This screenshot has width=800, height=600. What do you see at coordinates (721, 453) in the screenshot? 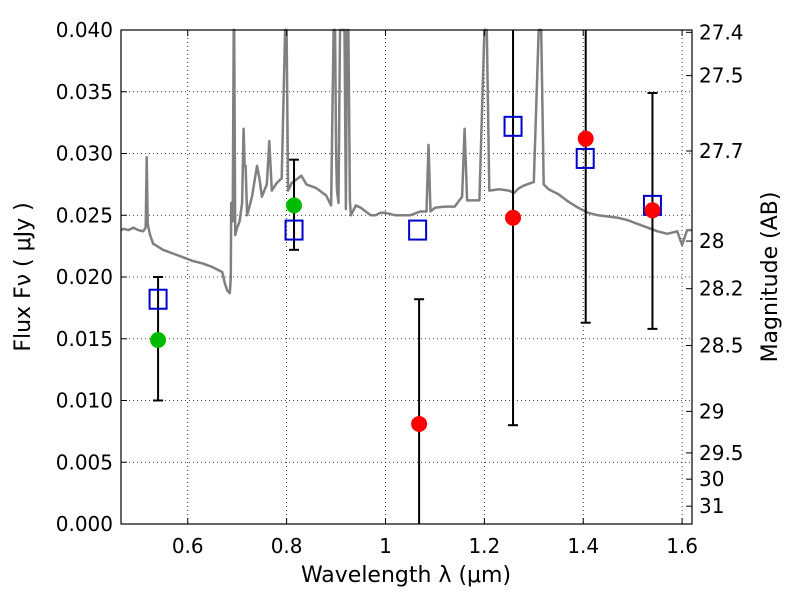
I see `right-tick-label: 29.5` at bounding box center [721, 453].